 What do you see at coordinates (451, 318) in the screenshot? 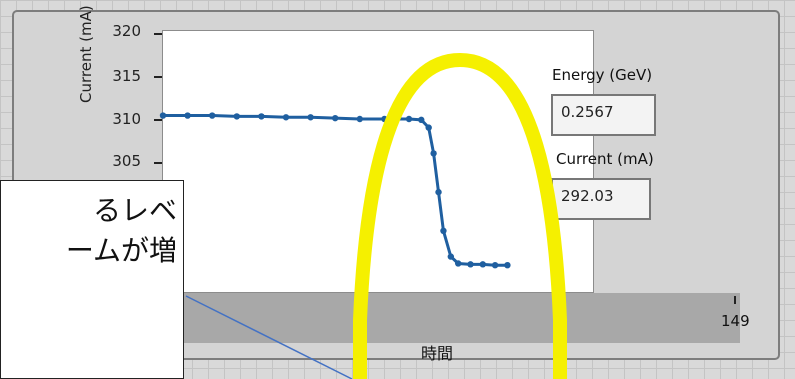
I see `x-axis-band` at bounding box center [451, 318].